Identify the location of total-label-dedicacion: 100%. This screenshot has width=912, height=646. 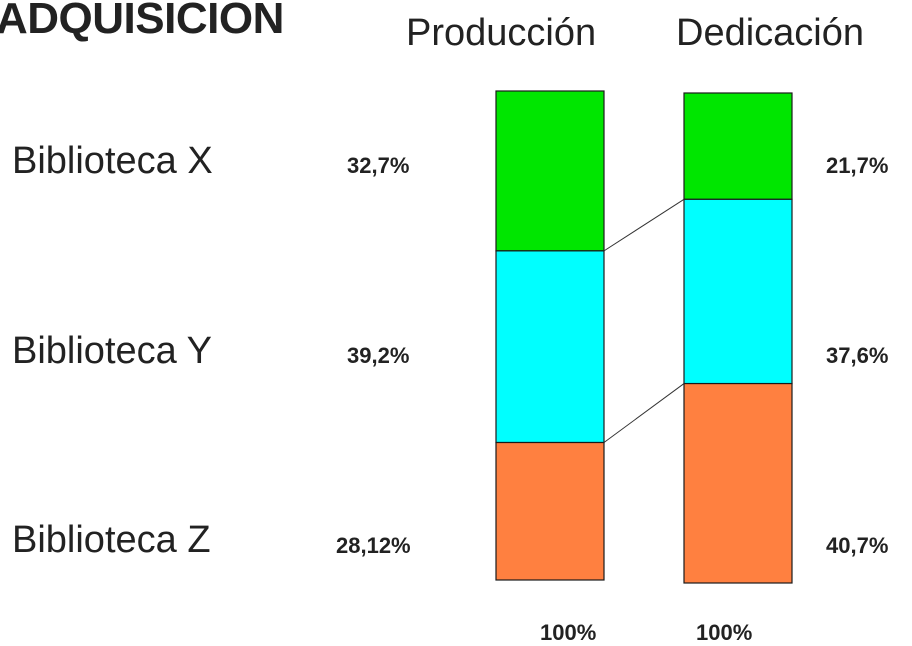
(724, 632).